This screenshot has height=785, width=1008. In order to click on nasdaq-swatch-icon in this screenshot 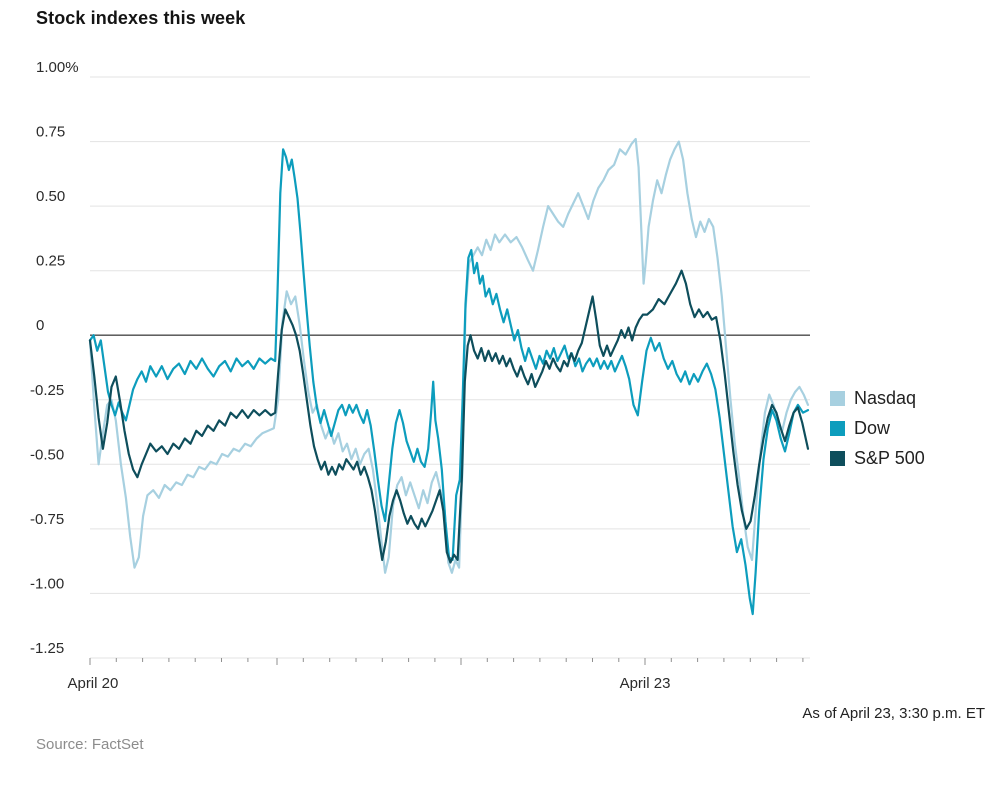, I will do `click(837, 398)`.